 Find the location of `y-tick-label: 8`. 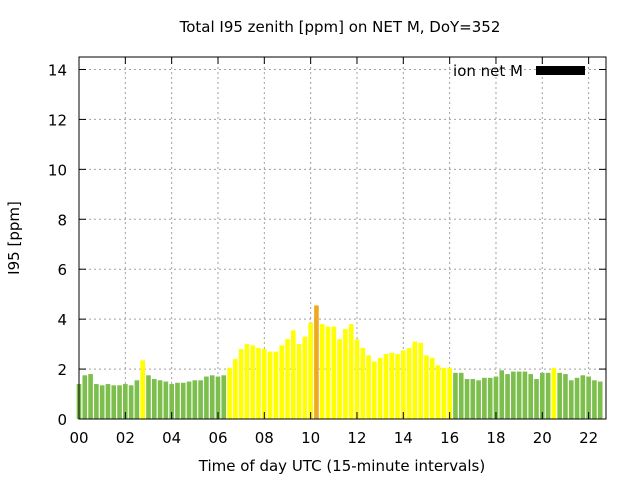

y-tick-label: 8 is located at coordinates (62, 220).